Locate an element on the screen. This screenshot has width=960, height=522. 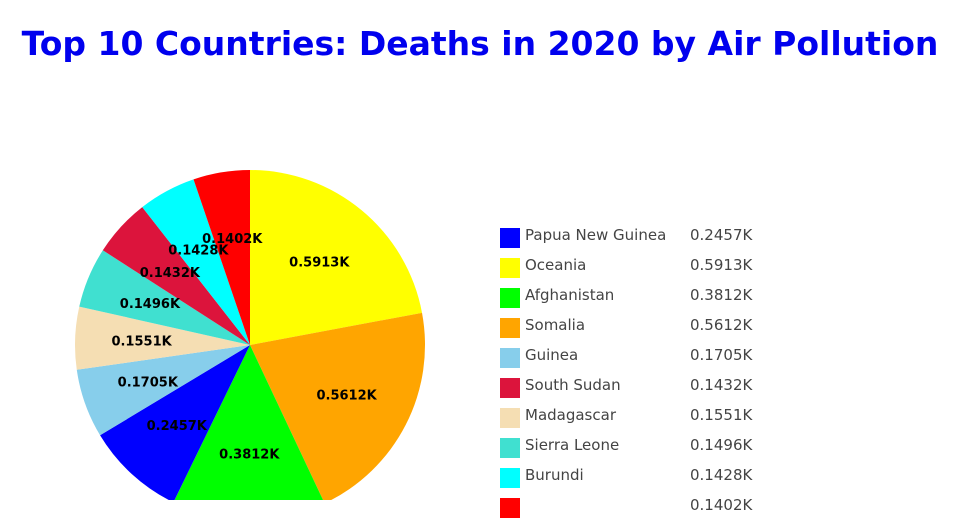
legend-value: 0.1428K is located at coordinates (721, 475).